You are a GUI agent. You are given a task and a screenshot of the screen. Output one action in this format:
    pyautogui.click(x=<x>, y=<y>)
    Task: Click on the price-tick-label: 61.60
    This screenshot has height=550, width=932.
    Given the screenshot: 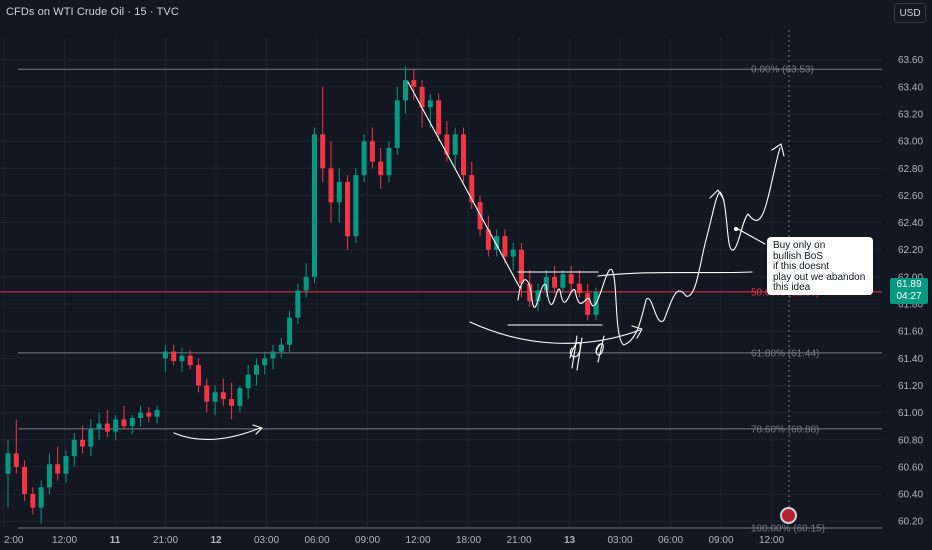 What is the action you would take?
    pyautogui.click(x=910, y=332)
    